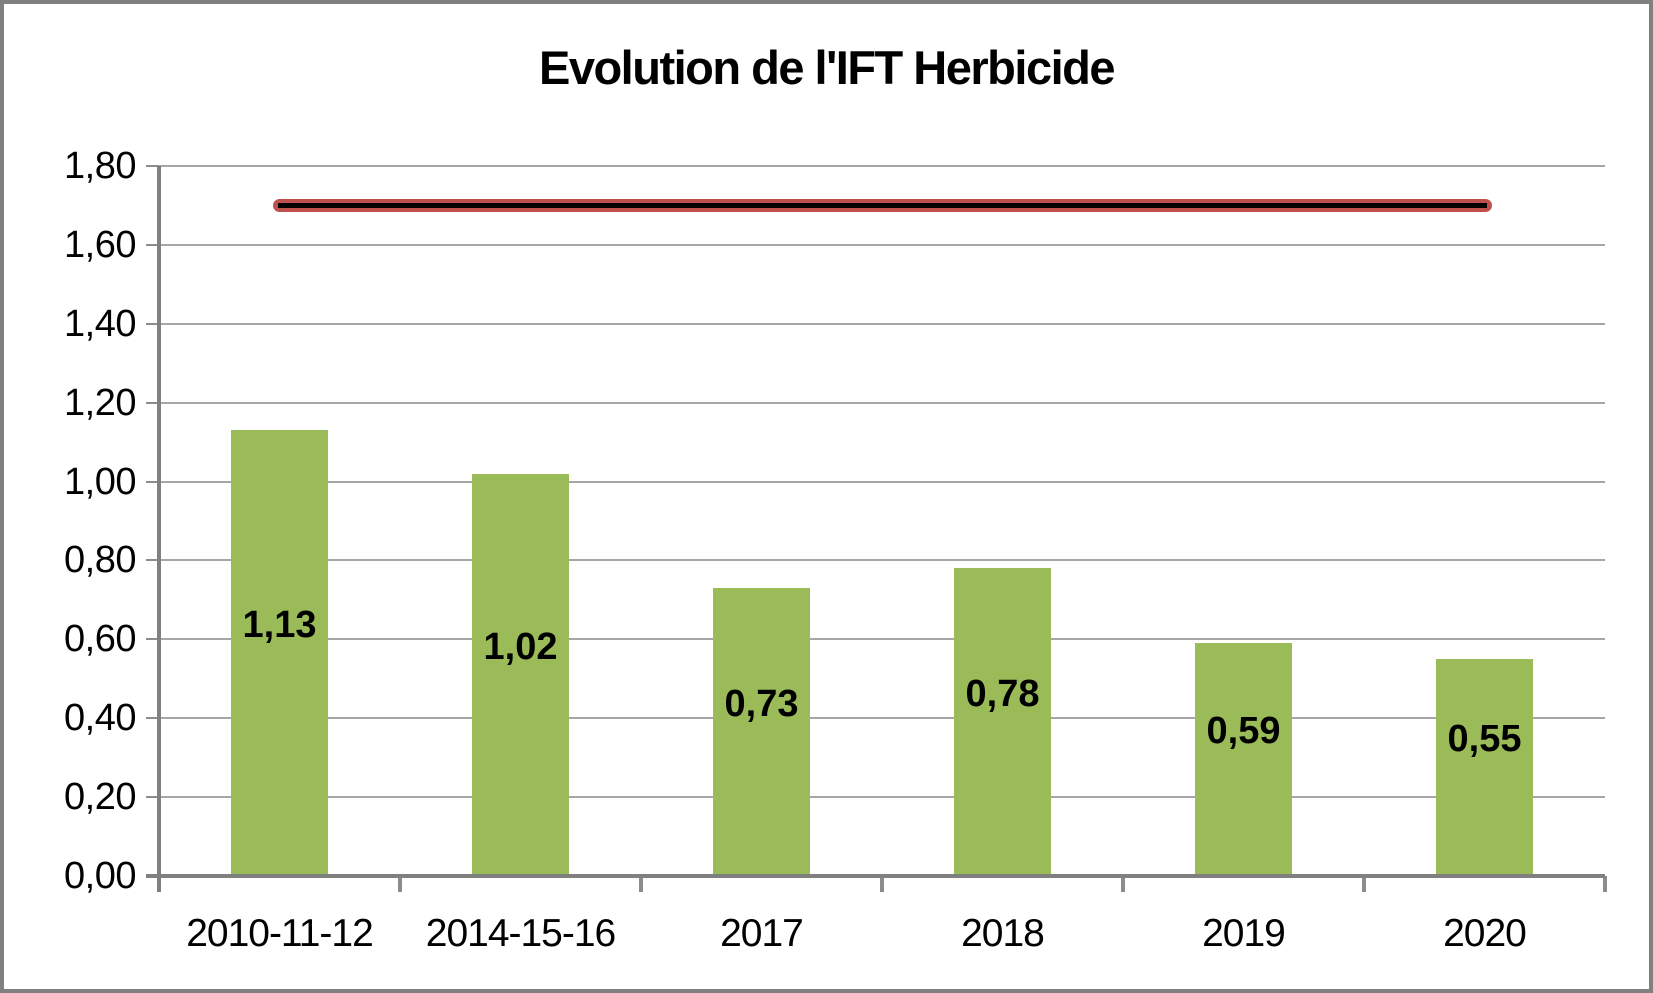 The height and width of the screenshot is (993, 1653). Describe the element at coordinates (279, 653) in the screenshot. I see `bar: 1,13` at that location.